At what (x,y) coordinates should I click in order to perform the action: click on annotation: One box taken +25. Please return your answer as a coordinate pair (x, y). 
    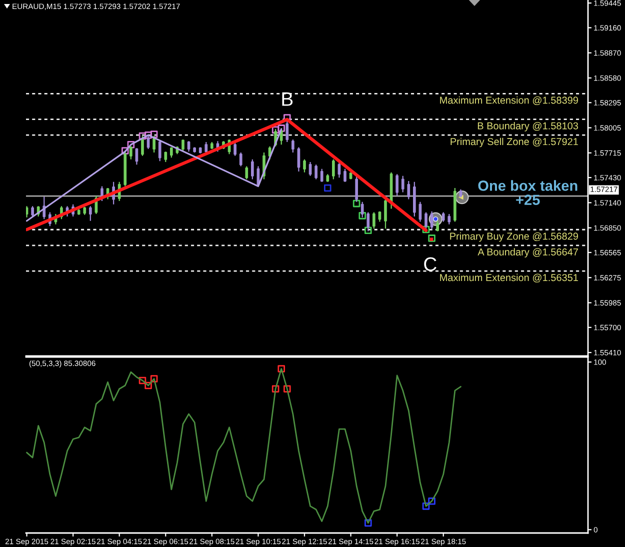
    Looking at the image, I should click on (528, 192).